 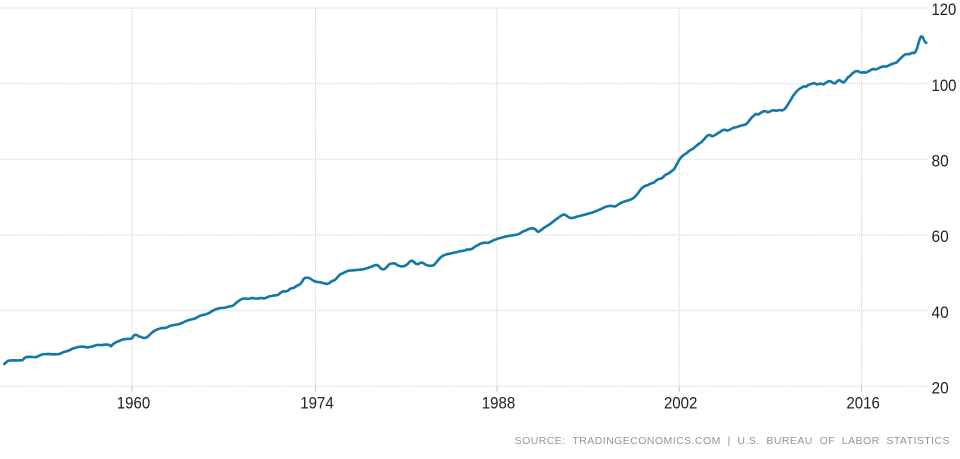 What do you see at coordinates (940, 312) in the screenshot?
I see `svg-text: 40` at bounding box center [940, 312].